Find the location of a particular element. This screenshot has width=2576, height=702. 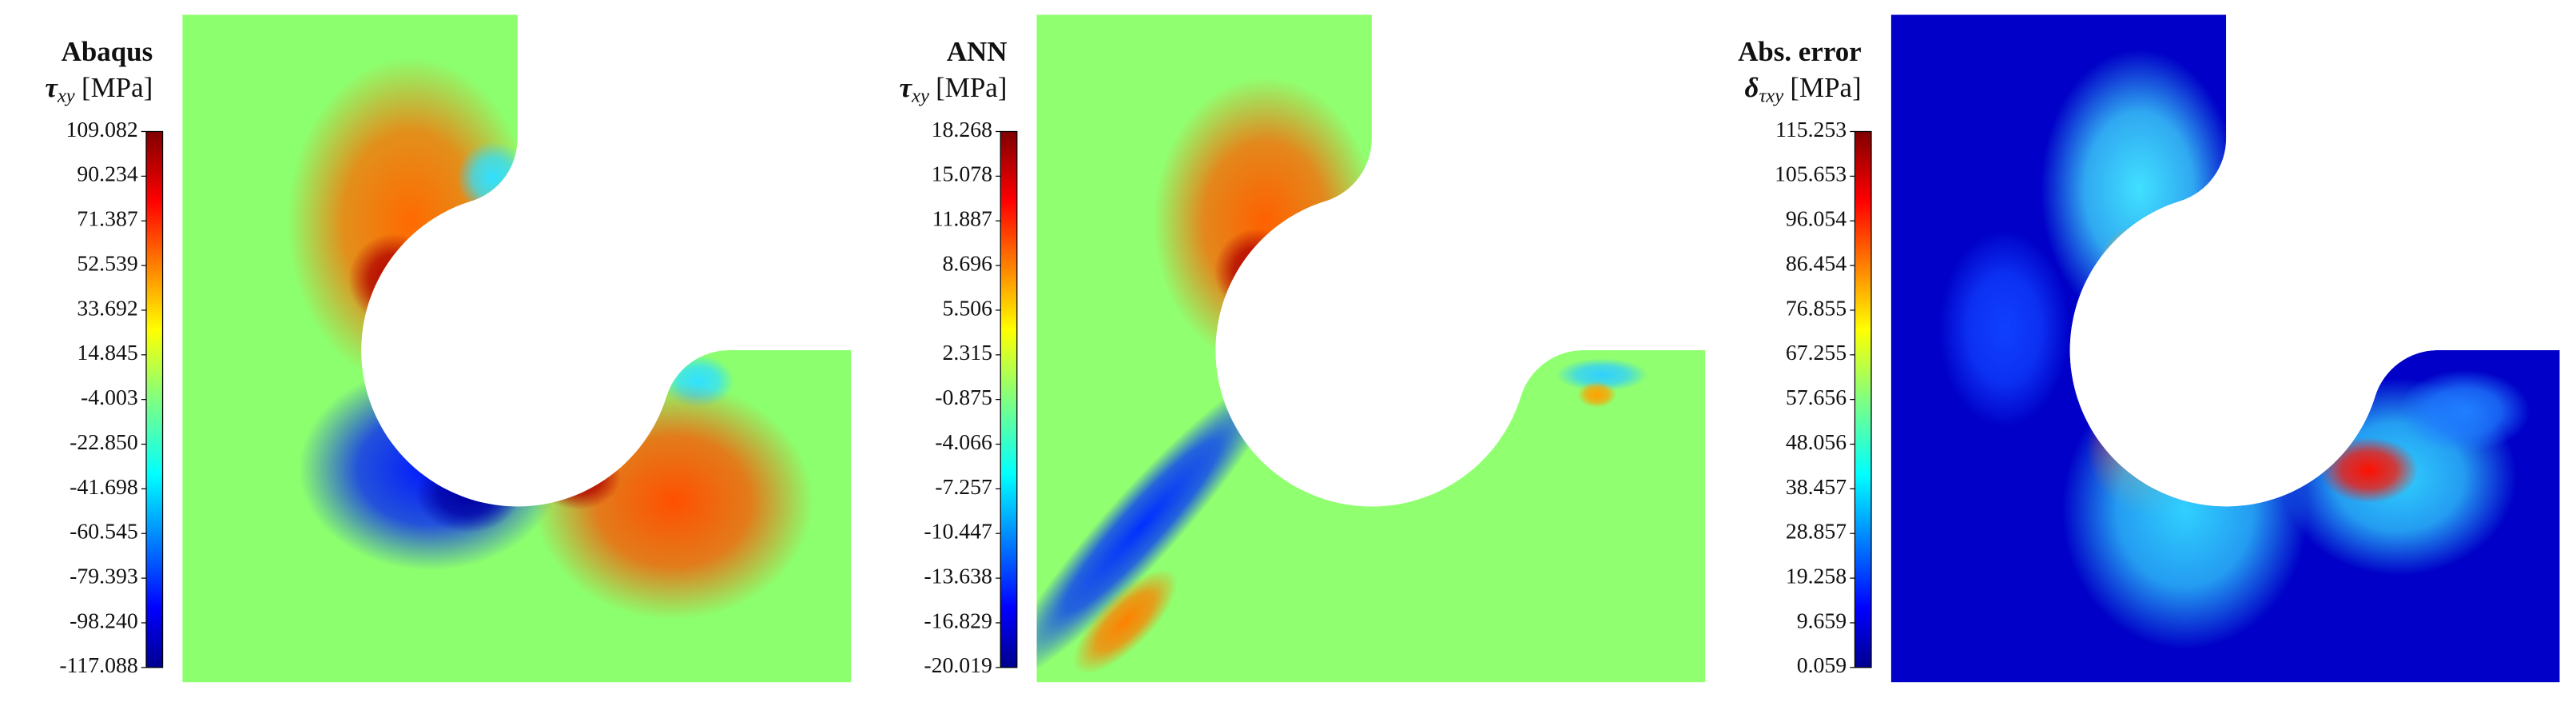

colorbar-tick-label: 52.539 is located at coordinates (107, 263).